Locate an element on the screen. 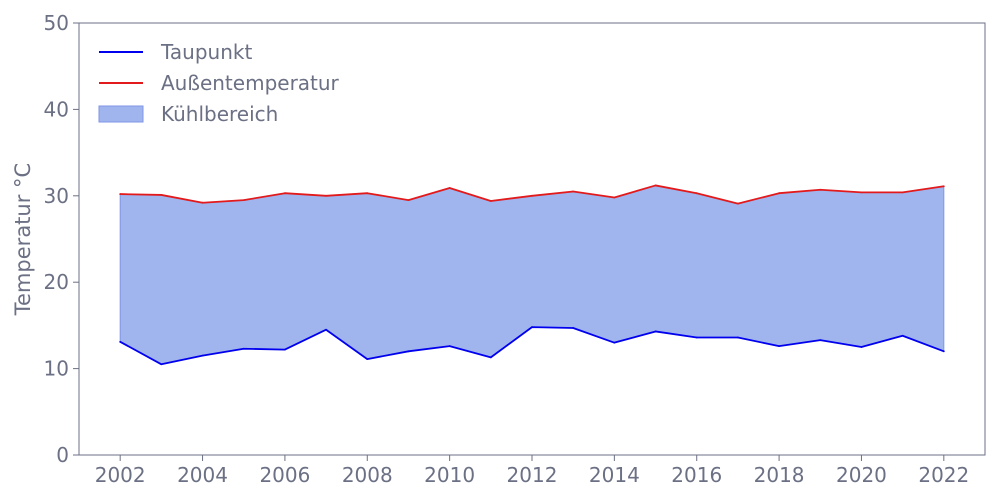 The image size is (1000, 500). x-tick-label: 2004 is located at coordinates (202, 475).